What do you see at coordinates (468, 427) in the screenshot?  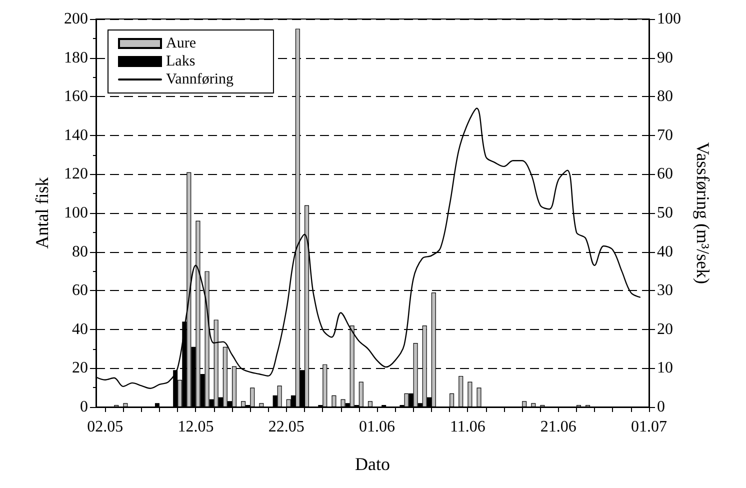 I see `x-tick-label: 11.06` at bounding box center [468, 427].